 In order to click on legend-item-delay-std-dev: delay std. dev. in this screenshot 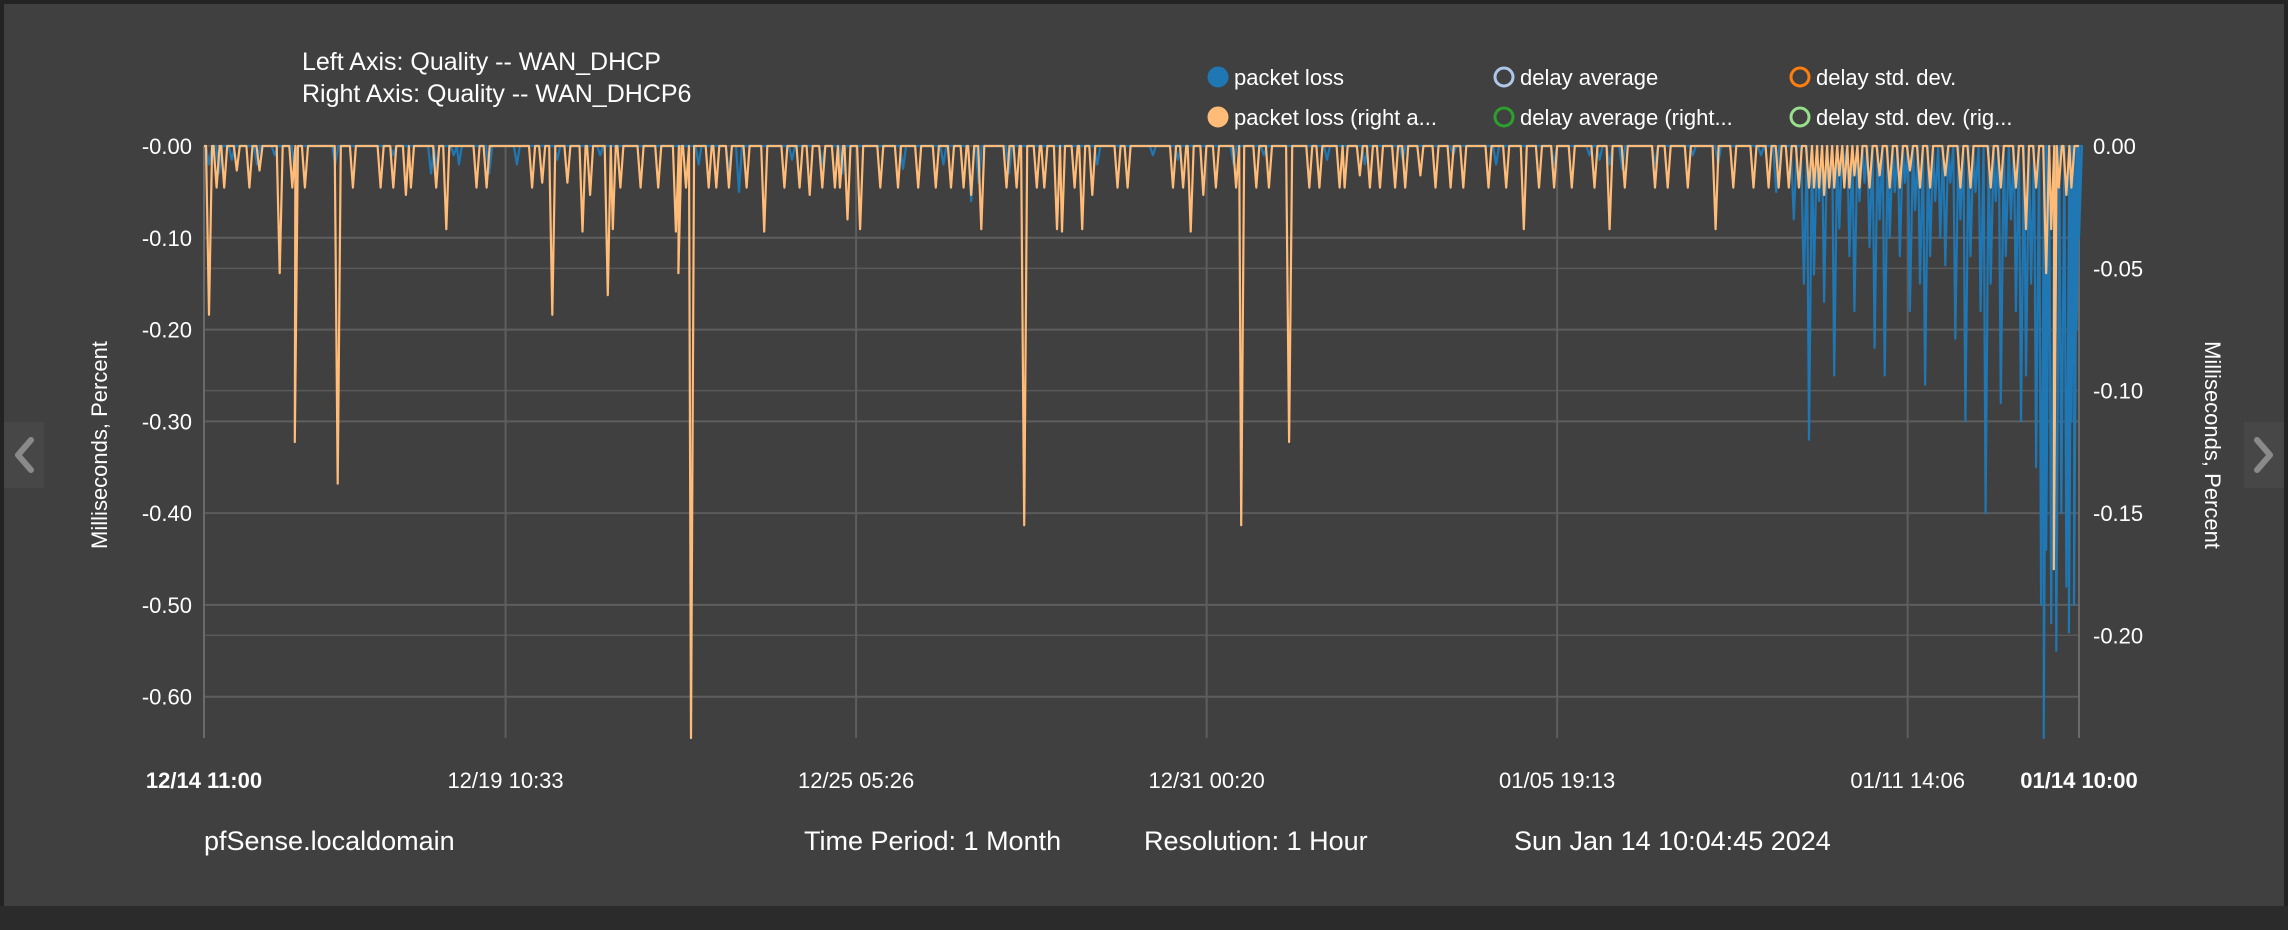, I will do `click(1872, 77)`.